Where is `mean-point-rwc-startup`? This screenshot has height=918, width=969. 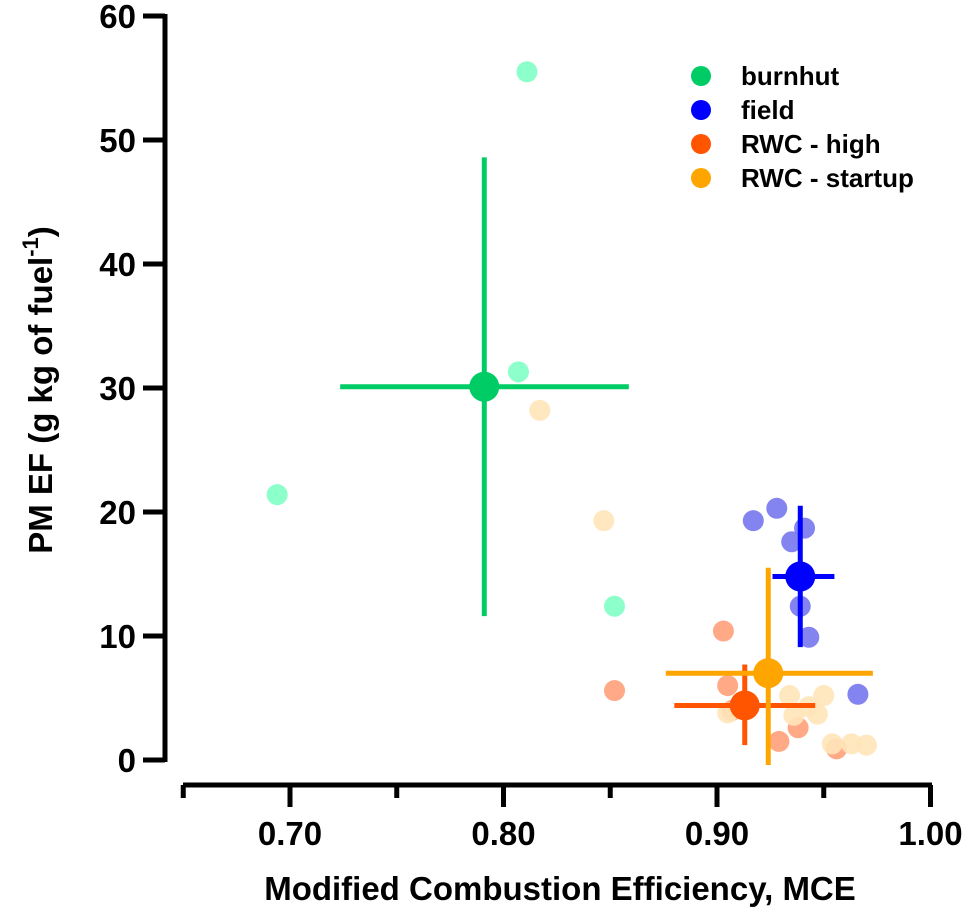 mean-point-rwc-startup is located at coordinates (768, 673).